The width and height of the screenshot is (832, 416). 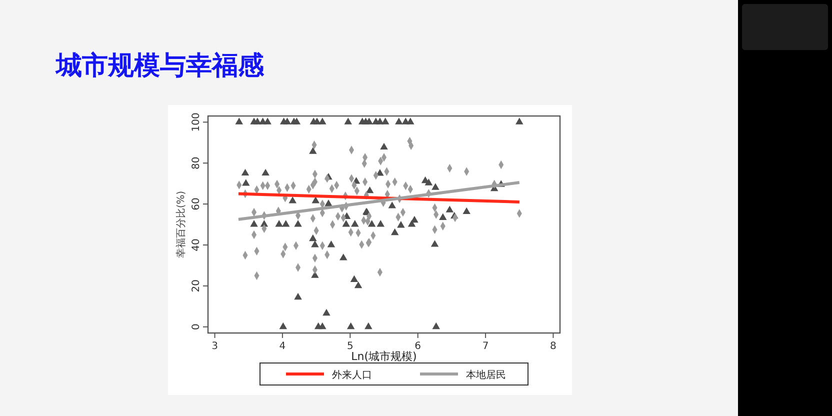 What do you see at coordinates (384, 356) in the screenshot?
I see `x-axis-title: Ln(城市规模)` at bounding box center [384, 356].